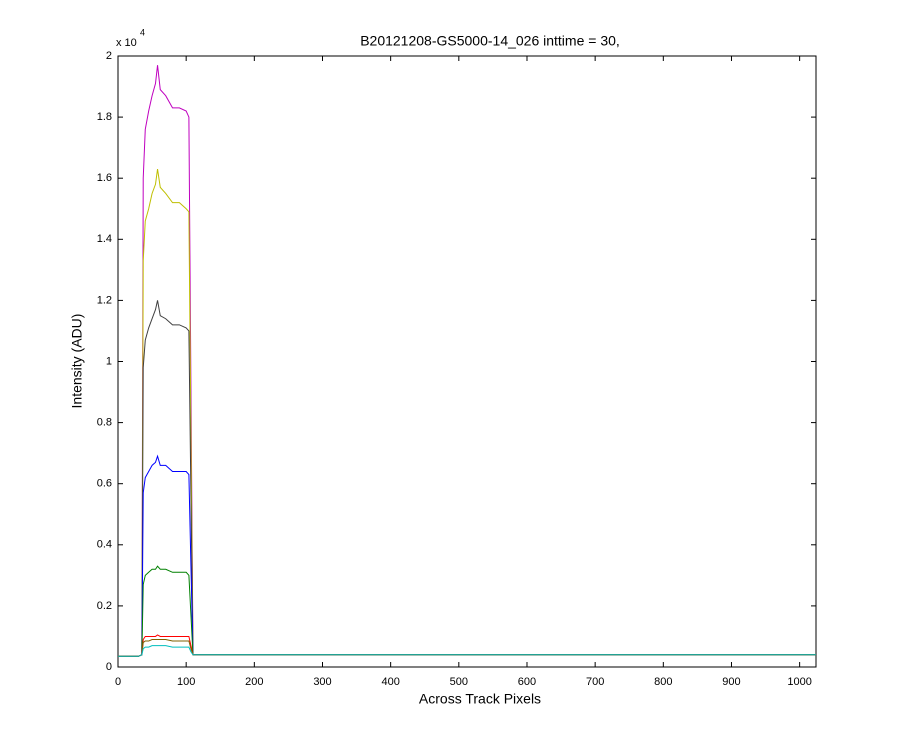 This screenshot has height=750, width=900. I want to click on y-tick-label: 0.2, so click(104, 606).